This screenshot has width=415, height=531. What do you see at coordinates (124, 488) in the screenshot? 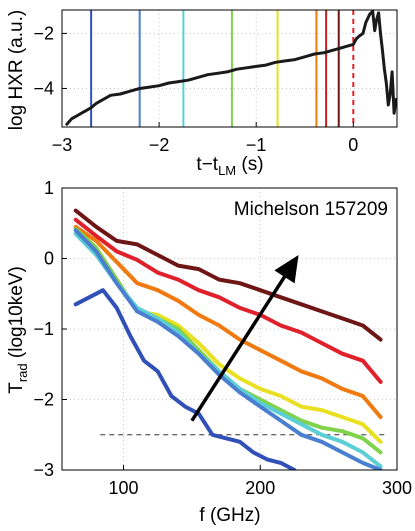
I see `trad-x-tick-label: 100` at bounding box center [124, 488].